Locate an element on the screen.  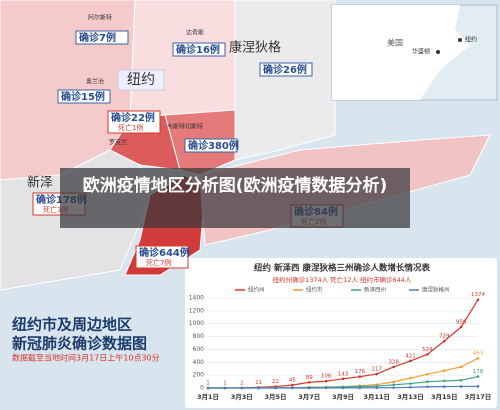
legend-label: 新泽西州 is located at coordinates (375, 290).